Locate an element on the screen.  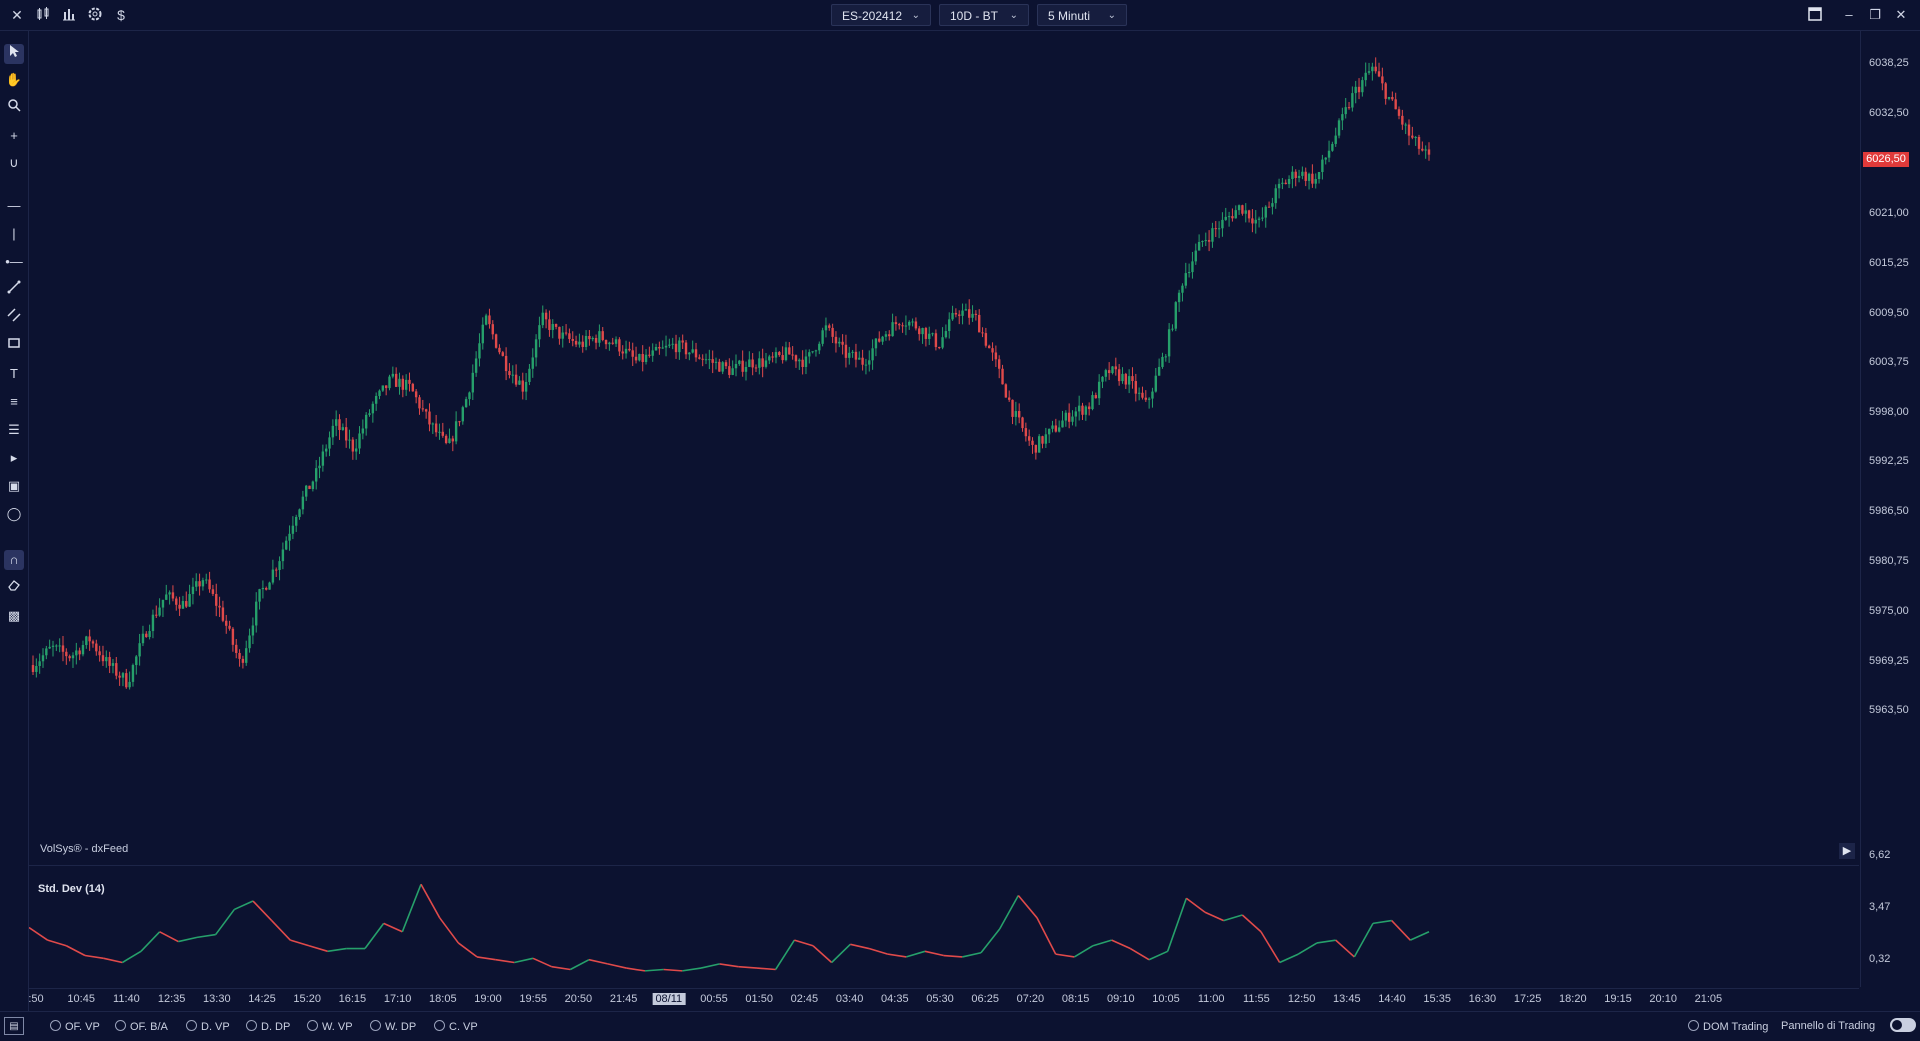
ray-icon: •— is located at coordinates (14, 261).